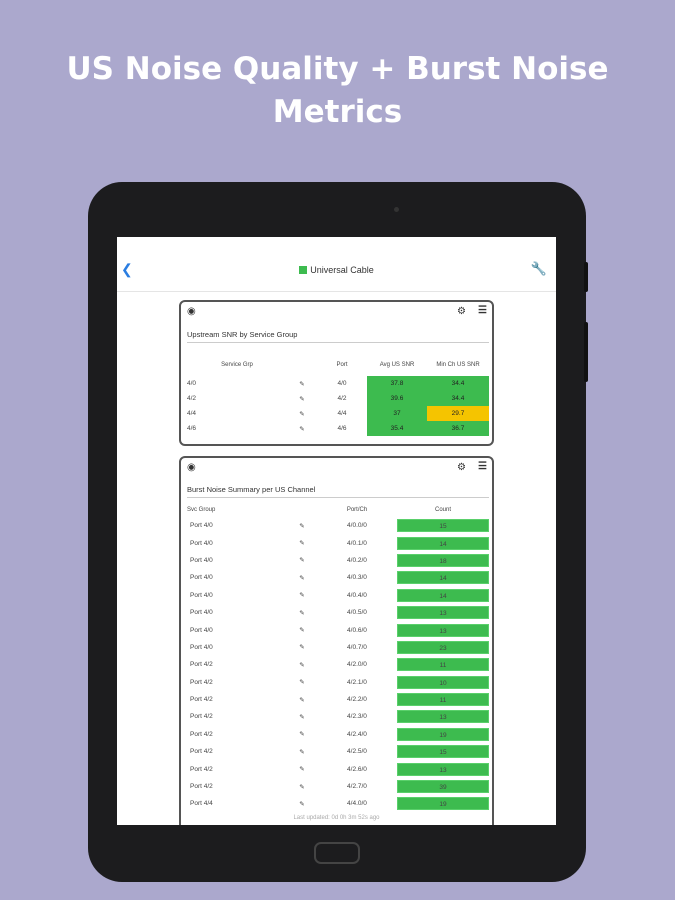 The height and width of the screenshot is (900, 675). Describe the element at coordinates (338, 595) in the screenshot. I see `table-row: Port 4/0 ✎ 4/0.4/0 14` at that location.